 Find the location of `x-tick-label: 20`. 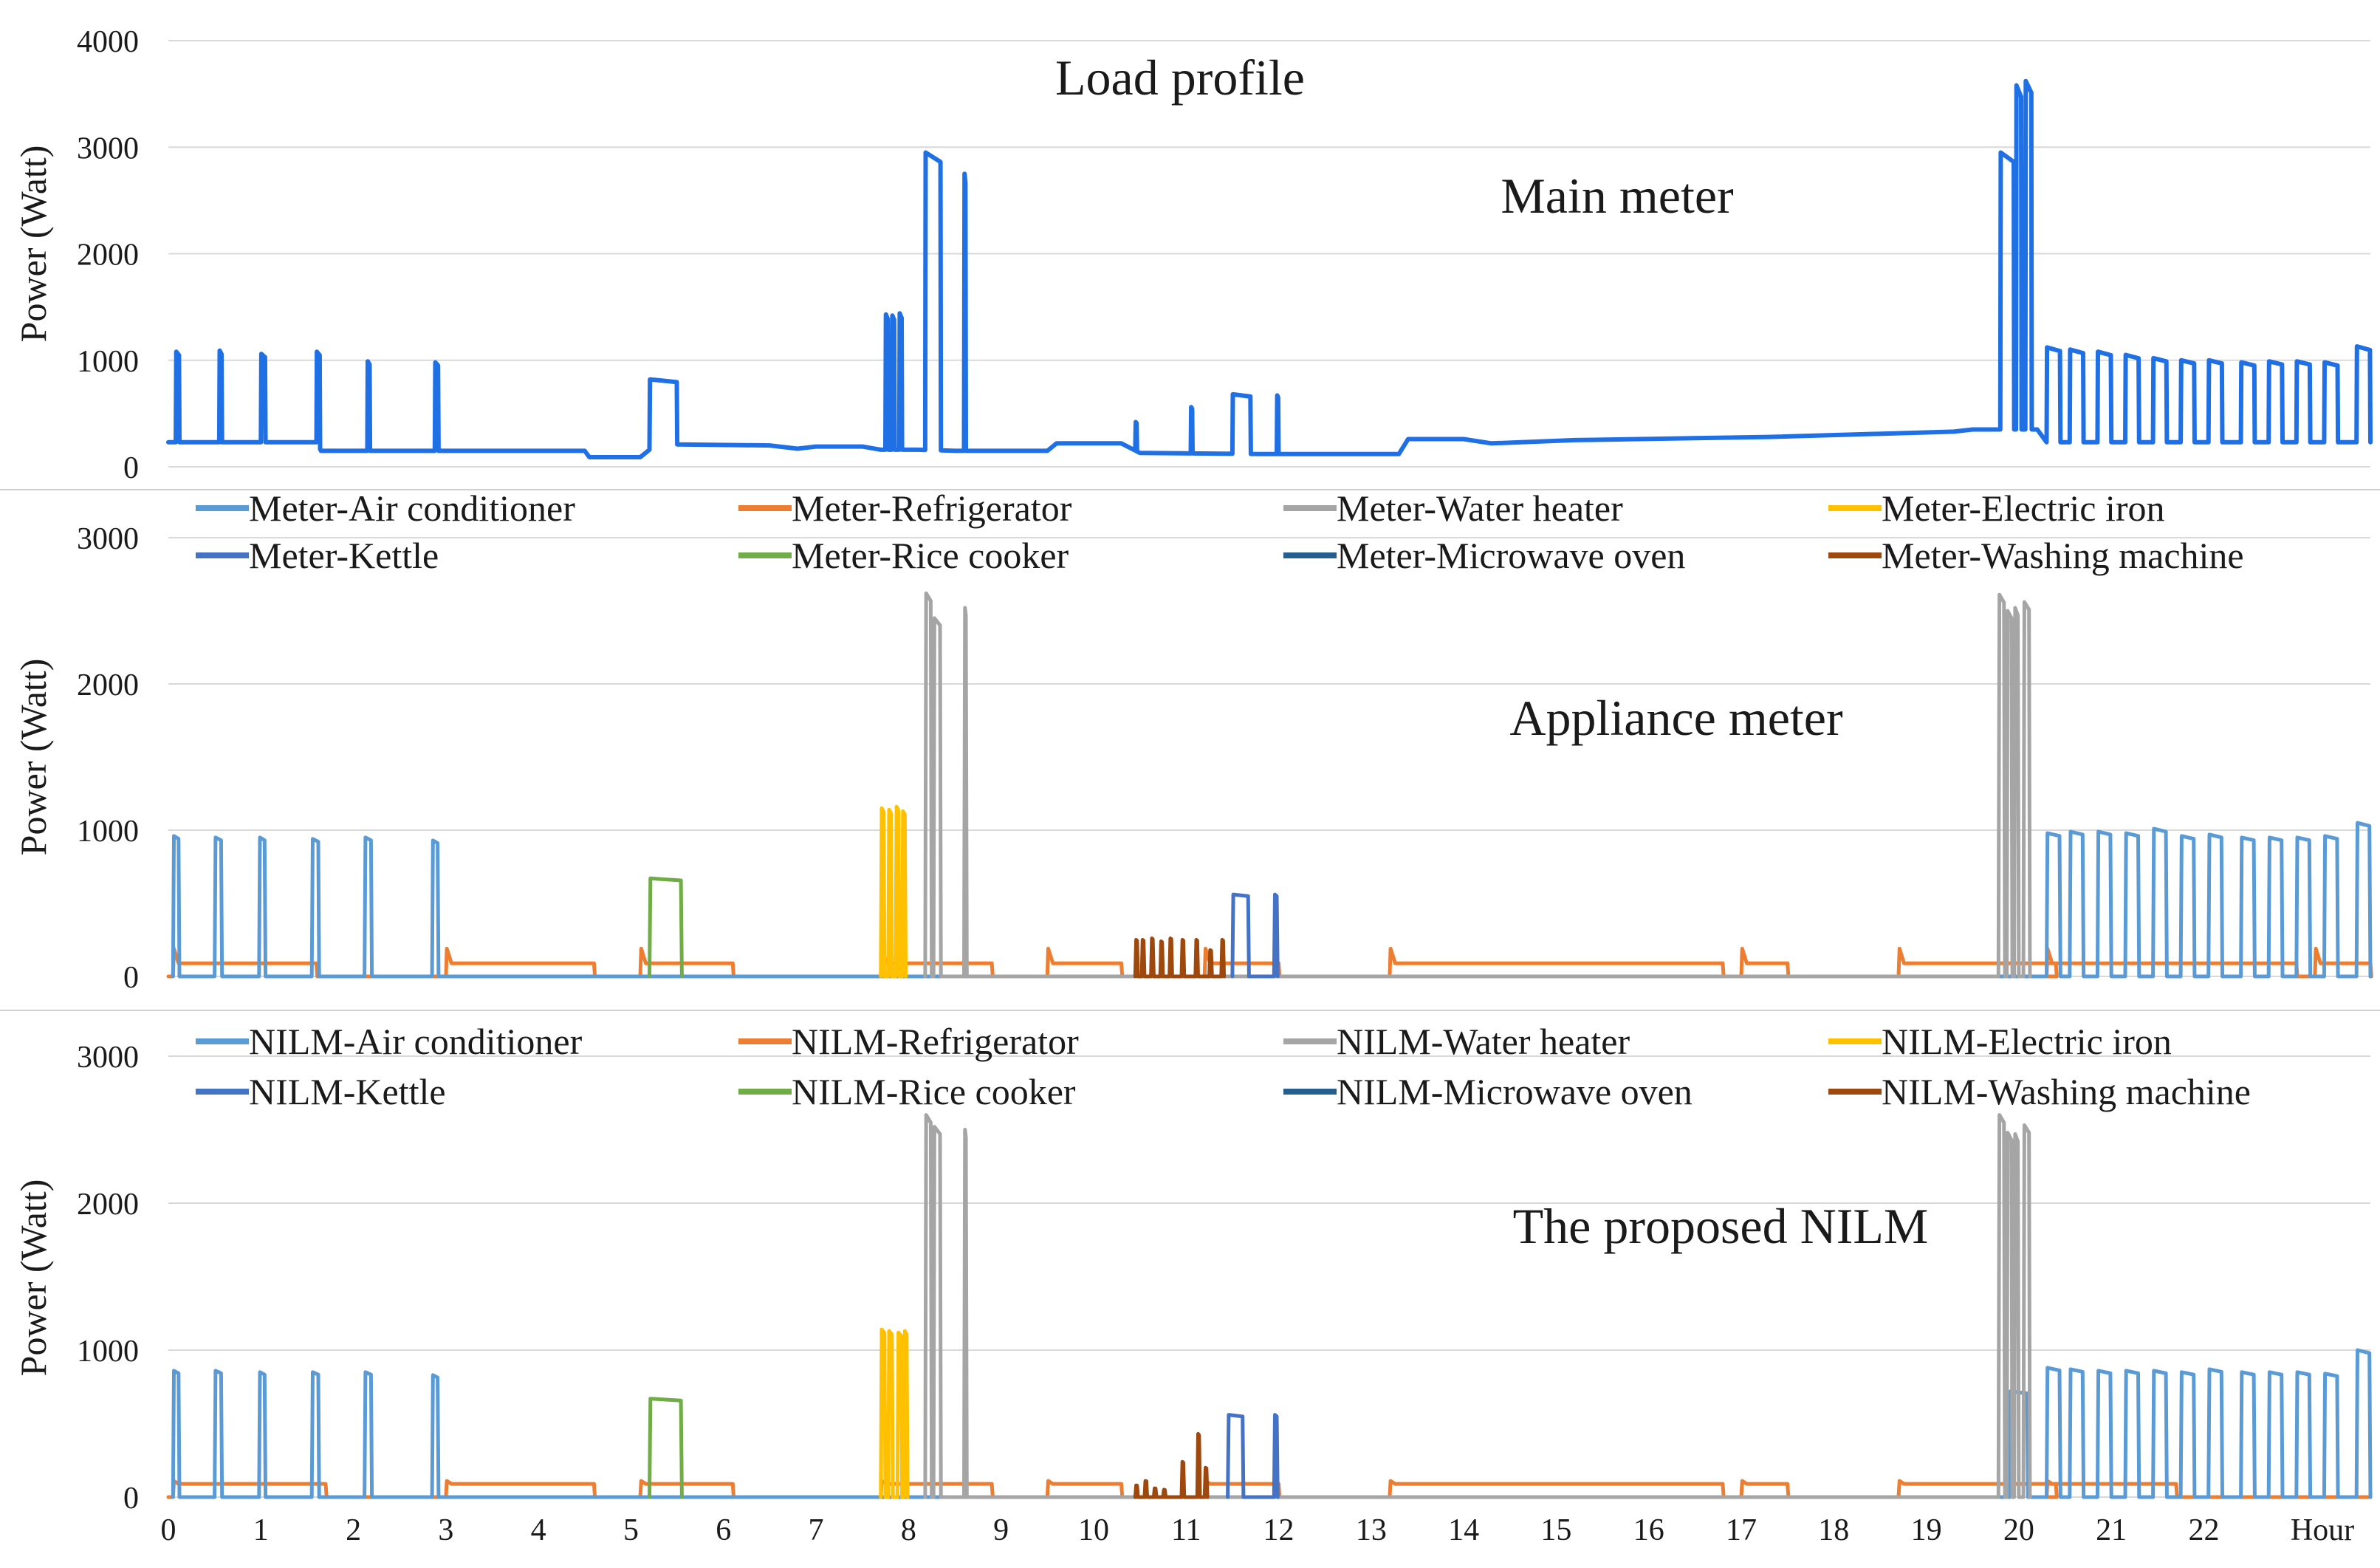

x-tick-label: 20 is located at coordinates (2018, 1530).